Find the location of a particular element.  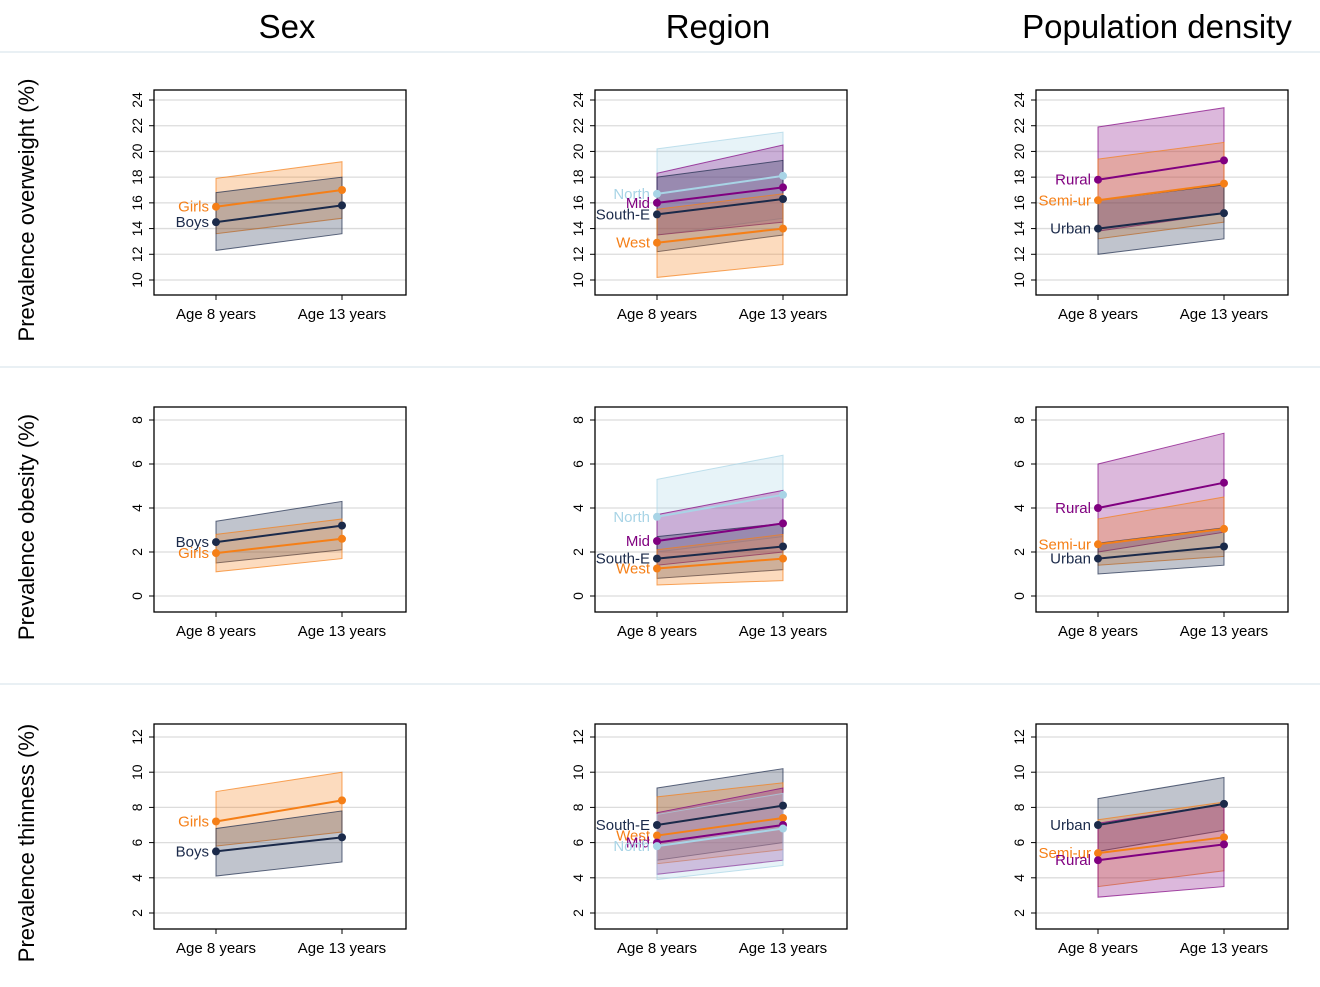

y-tick-label: 14 is located at coordinates (137, 229).